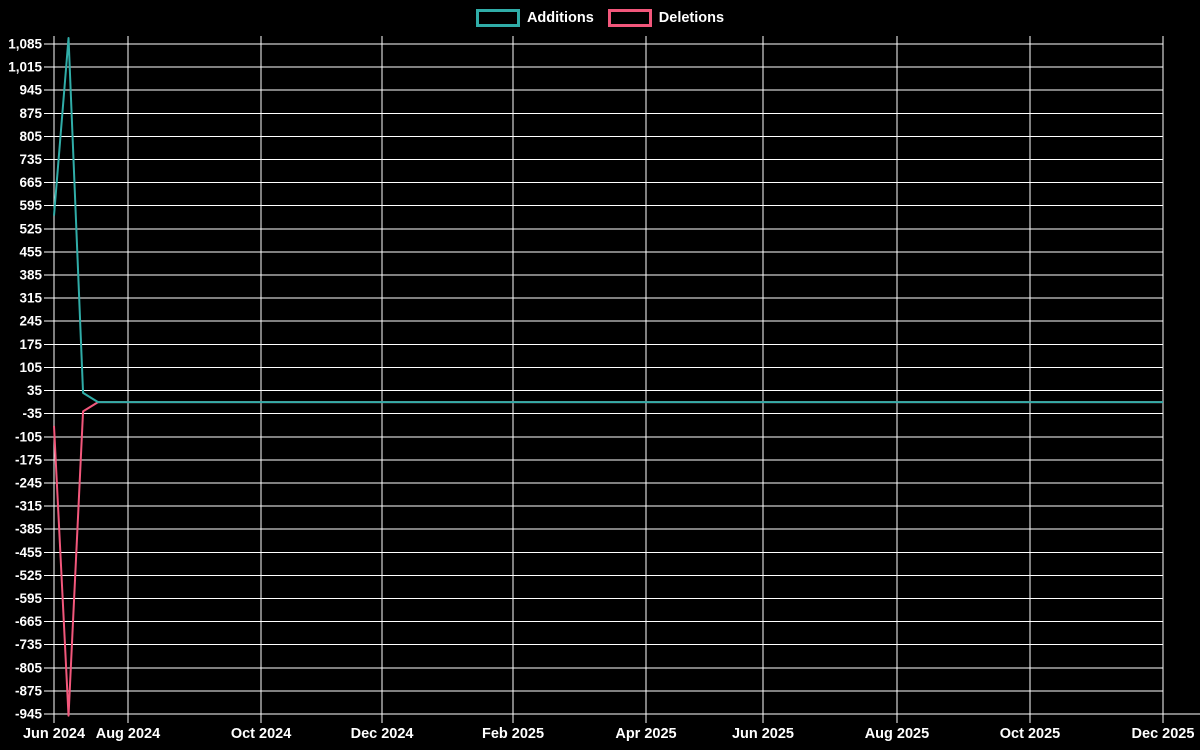 The width and height of the screenshot is (1200, 750). Describe the element at coordinates (600, 18) in the screenshot. I see `chart-legend: Additions Deletions` at that location.